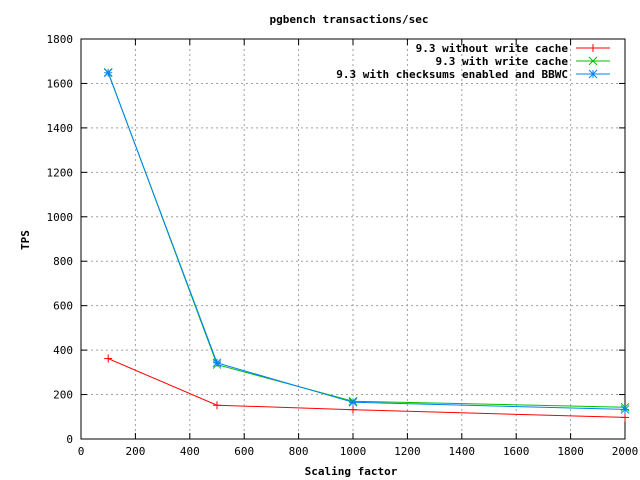 The height and width of the screenshot is (480, 640). I want to click on series-line, so click(367, 388).